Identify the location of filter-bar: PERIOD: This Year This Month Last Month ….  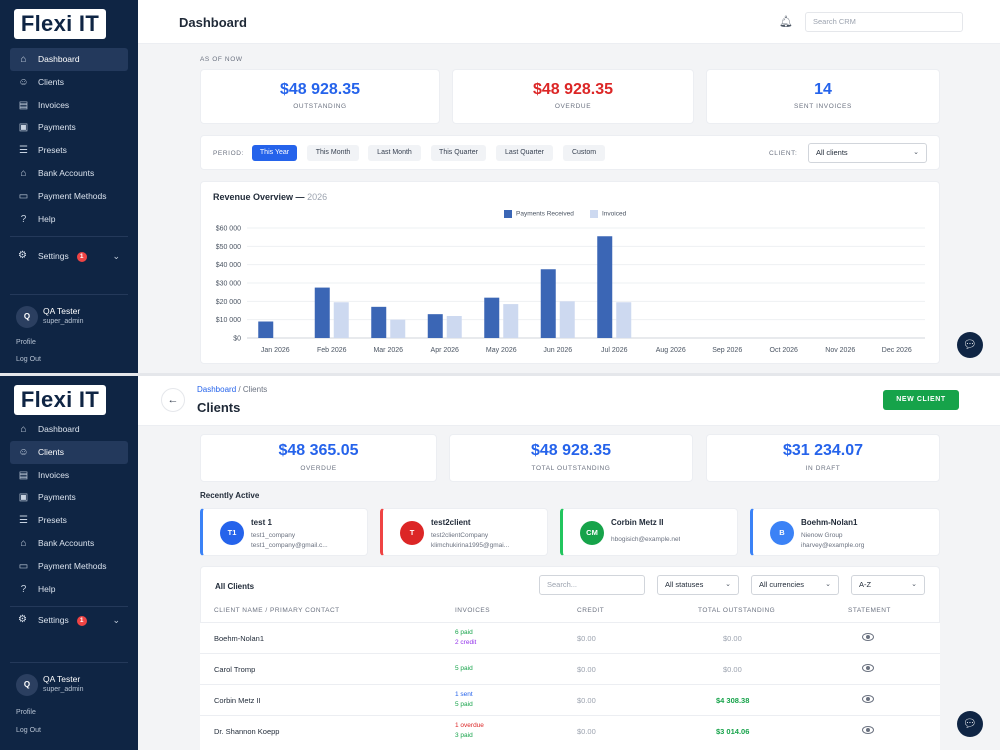
(570, 152).